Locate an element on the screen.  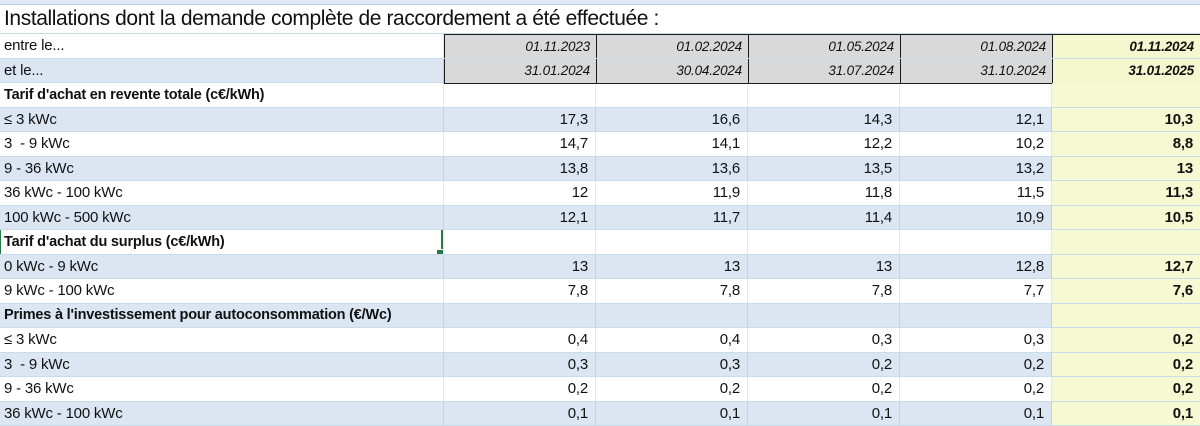
tariff-value-cell: 10,9 is located at coordinates (976, 217).